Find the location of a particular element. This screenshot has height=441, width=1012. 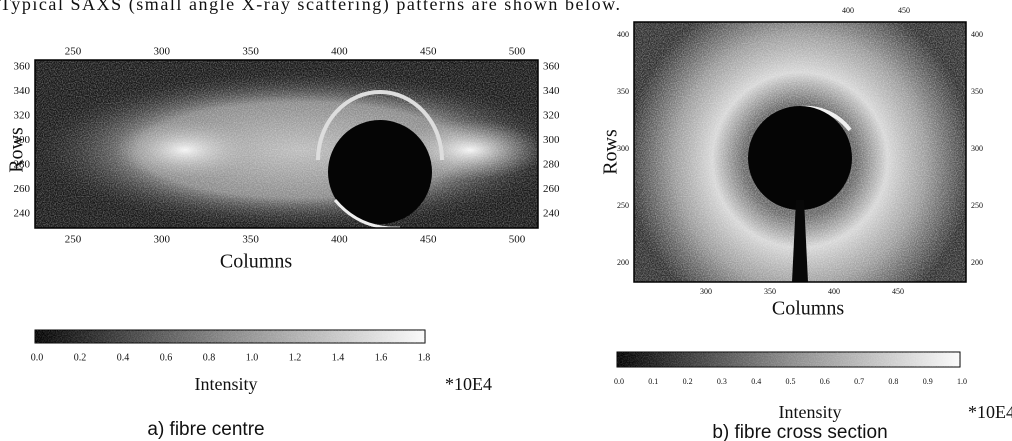

colorbar-tick-label: 0.7 is located at coordinates (859, 381).